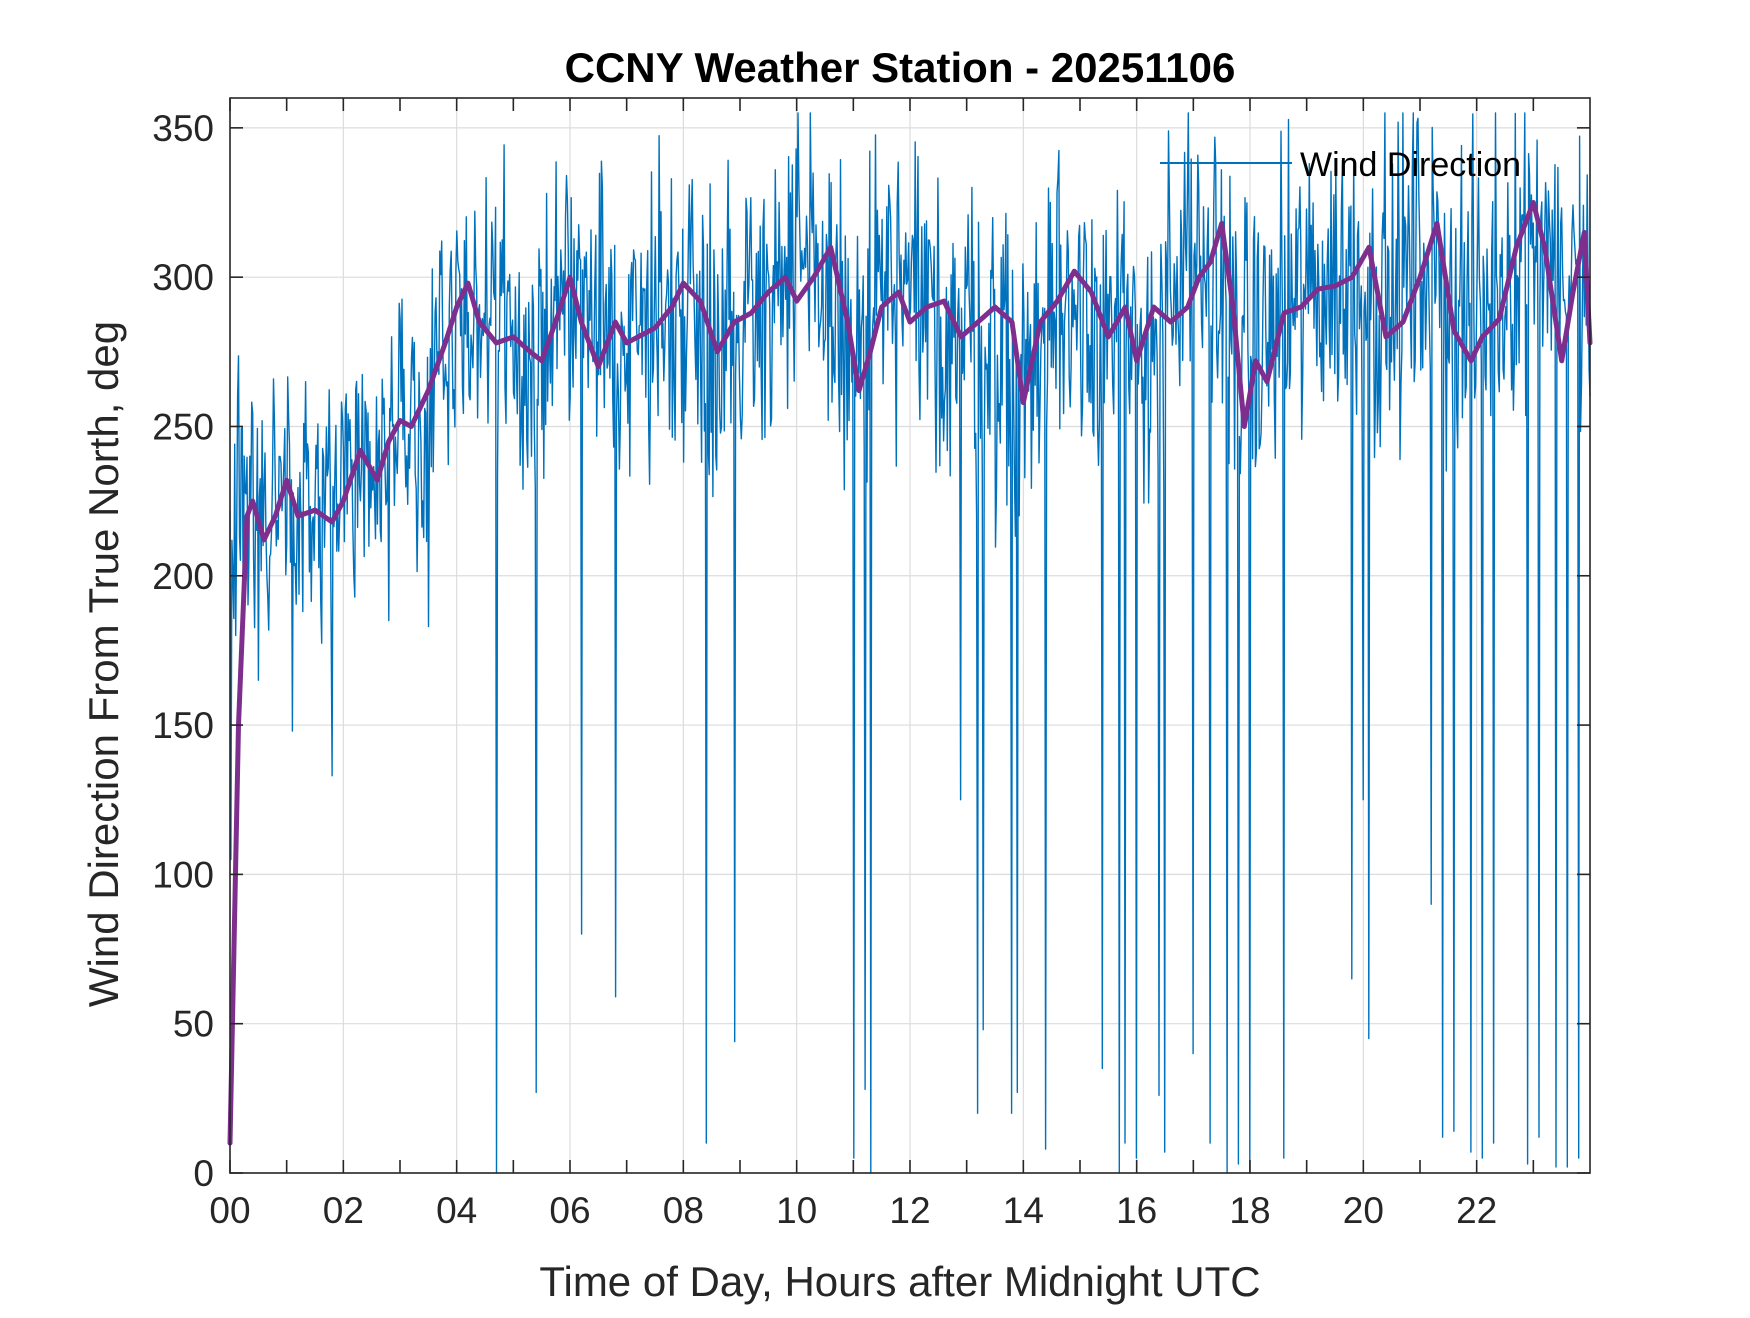 The width and height of the screenshot is (1750, 1318). What do you see at coordinates (683, 1210) in the screenshot?
I see `x-tick-label: 08` at bounding box center [683, 1210].